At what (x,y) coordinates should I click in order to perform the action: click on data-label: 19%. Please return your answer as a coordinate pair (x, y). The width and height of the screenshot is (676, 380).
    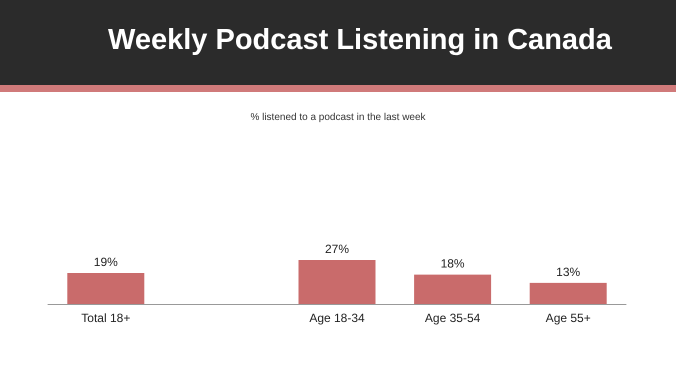
    Looking at the image, I should click on (106, 262).